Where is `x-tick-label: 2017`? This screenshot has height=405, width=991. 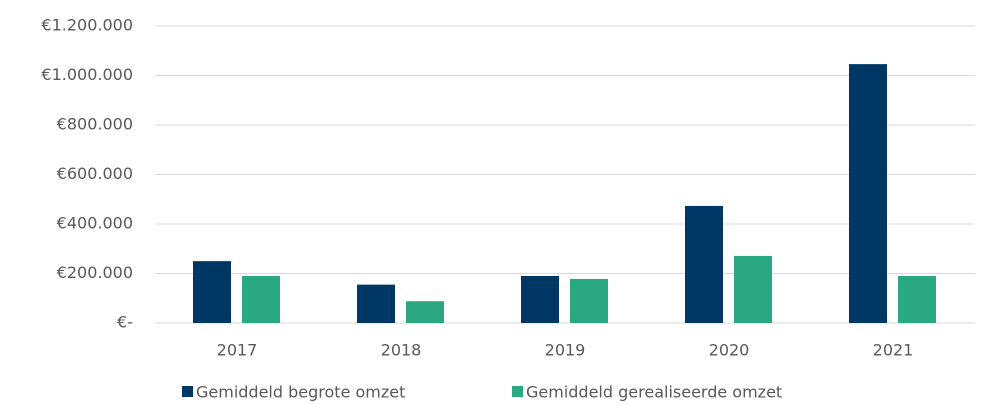
x-tick-label: 2017 is located at coordinates (237, 350).